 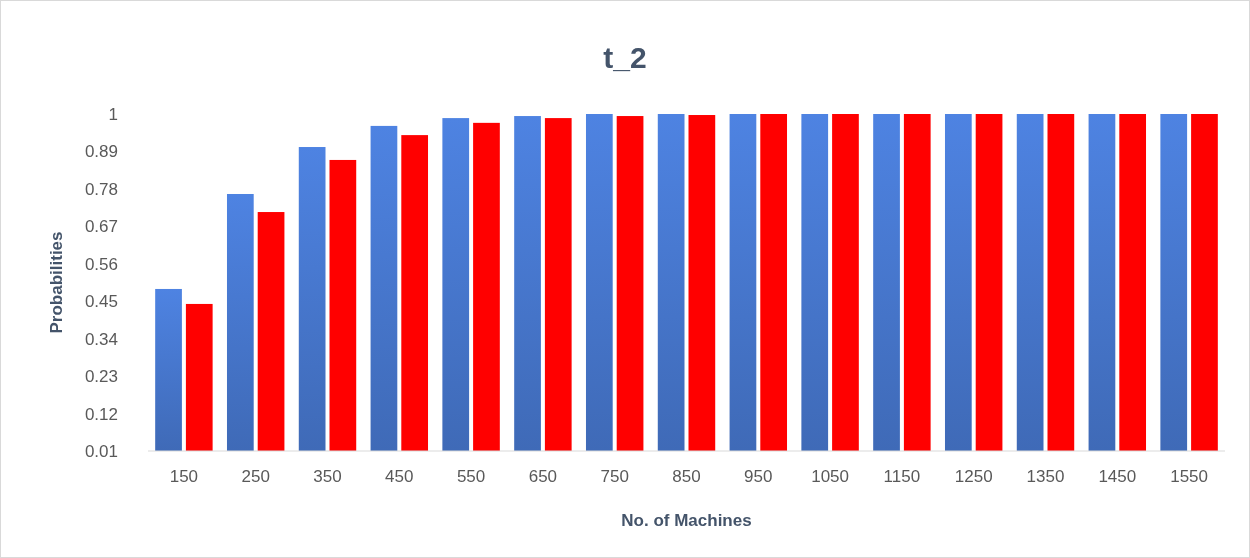 I want to click on x-tick-label: 550, so click(x=471, y=476).